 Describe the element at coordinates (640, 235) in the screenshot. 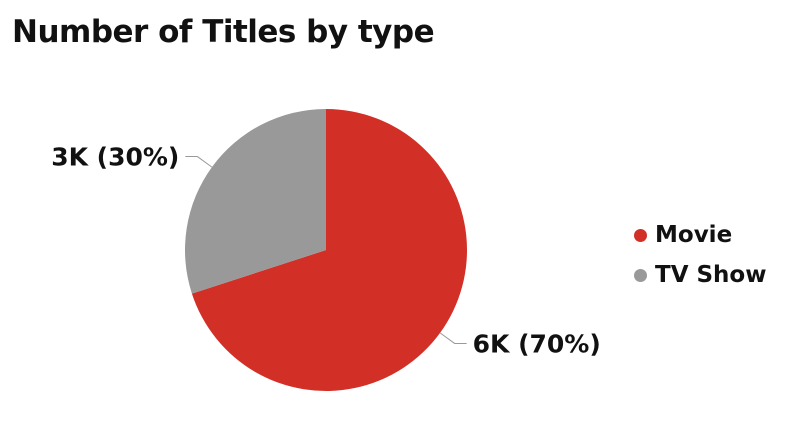

I see `legend-swatch-movie` at that location.